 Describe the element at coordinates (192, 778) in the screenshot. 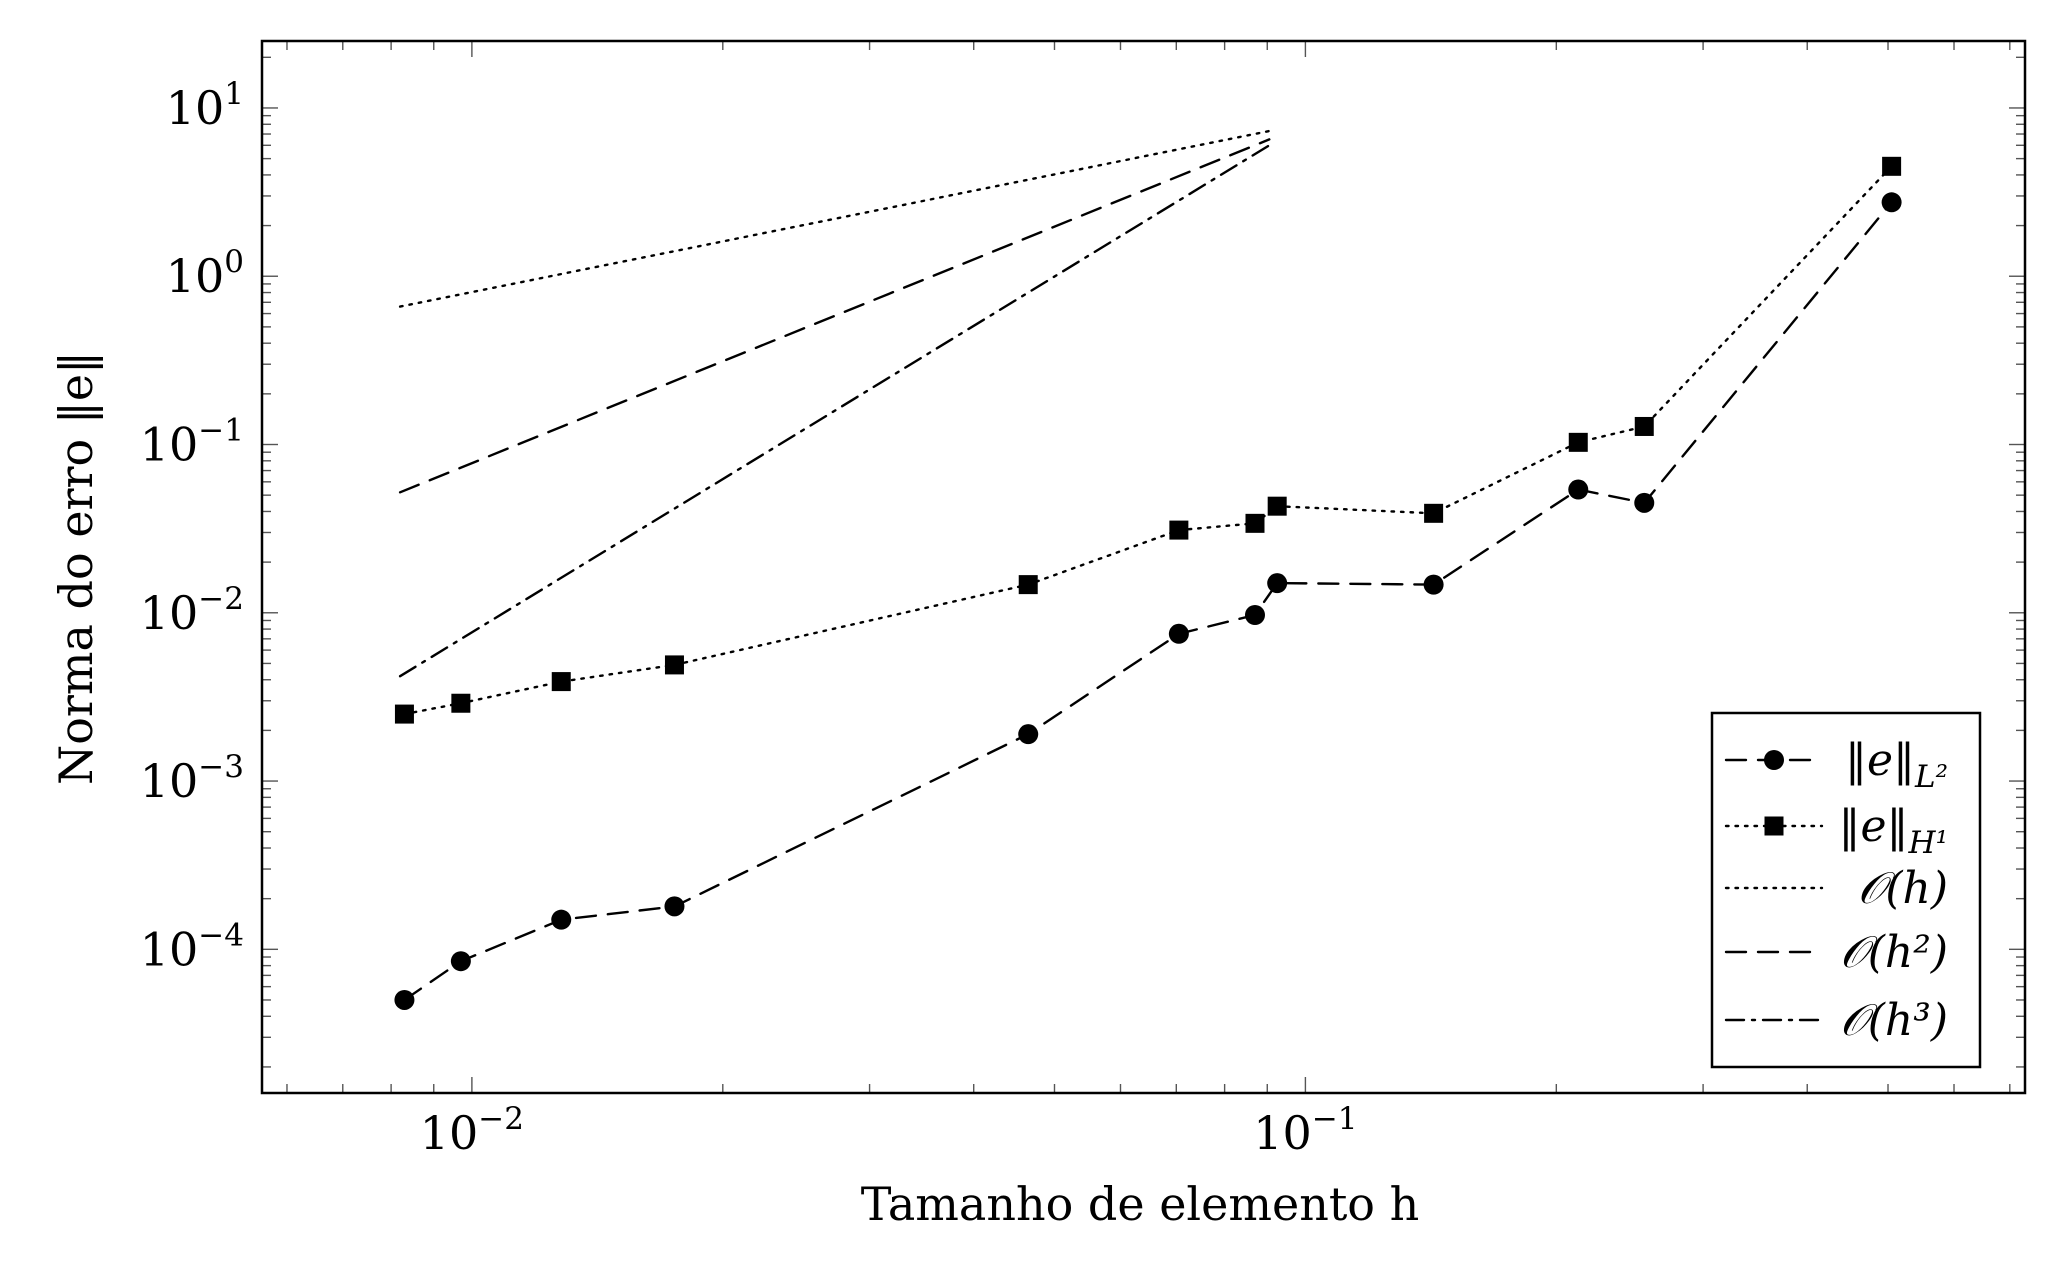

I see `y-tick-label: 10⁻³` at that location.